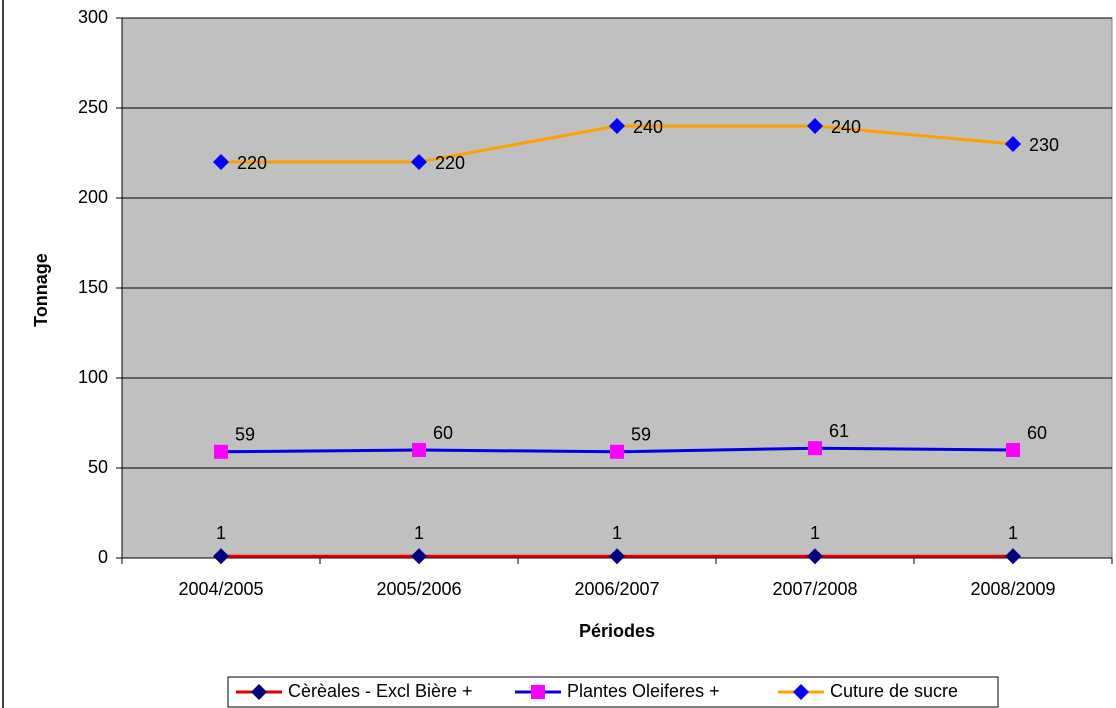  I want to click on data-label: 230, so click(1044, 145).